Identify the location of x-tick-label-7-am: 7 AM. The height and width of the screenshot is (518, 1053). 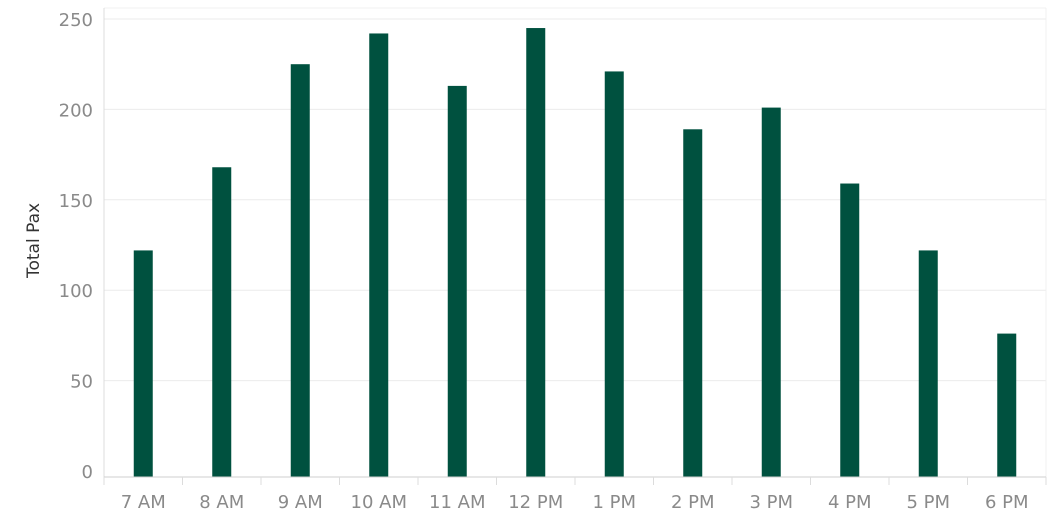
(143, 502).